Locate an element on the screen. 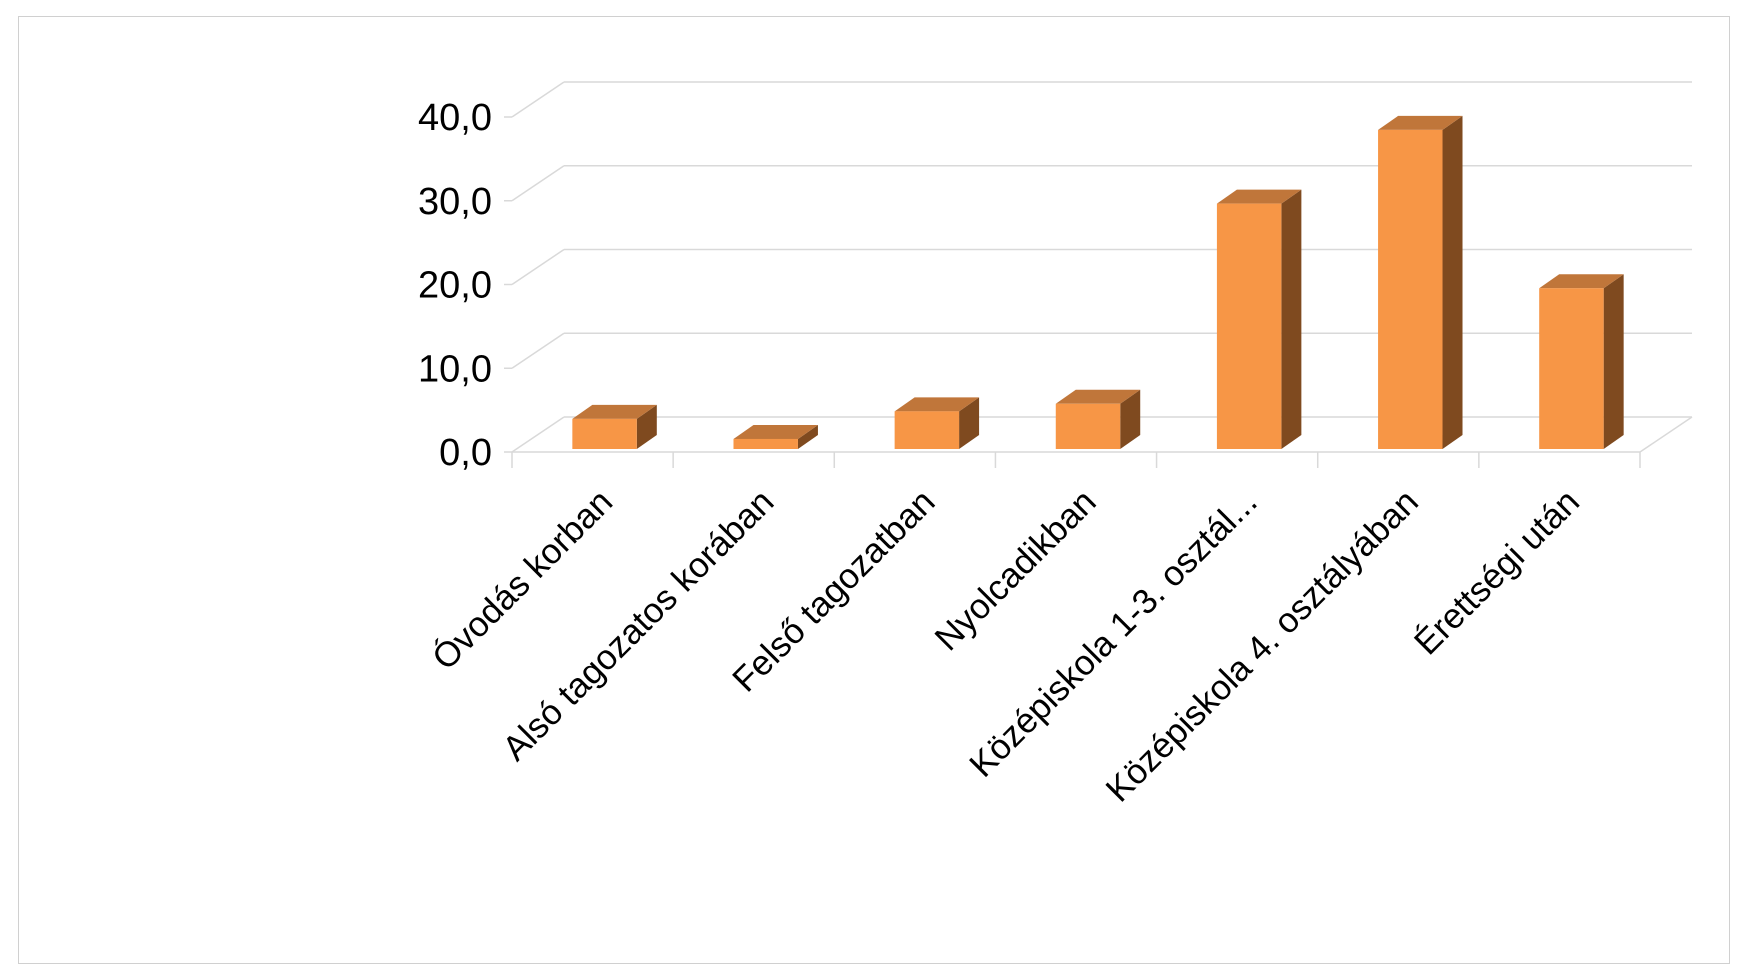  y-tick-labels: 0,0 10,0 20,0 30,0 40,0 is located at coordinates (455, 285).